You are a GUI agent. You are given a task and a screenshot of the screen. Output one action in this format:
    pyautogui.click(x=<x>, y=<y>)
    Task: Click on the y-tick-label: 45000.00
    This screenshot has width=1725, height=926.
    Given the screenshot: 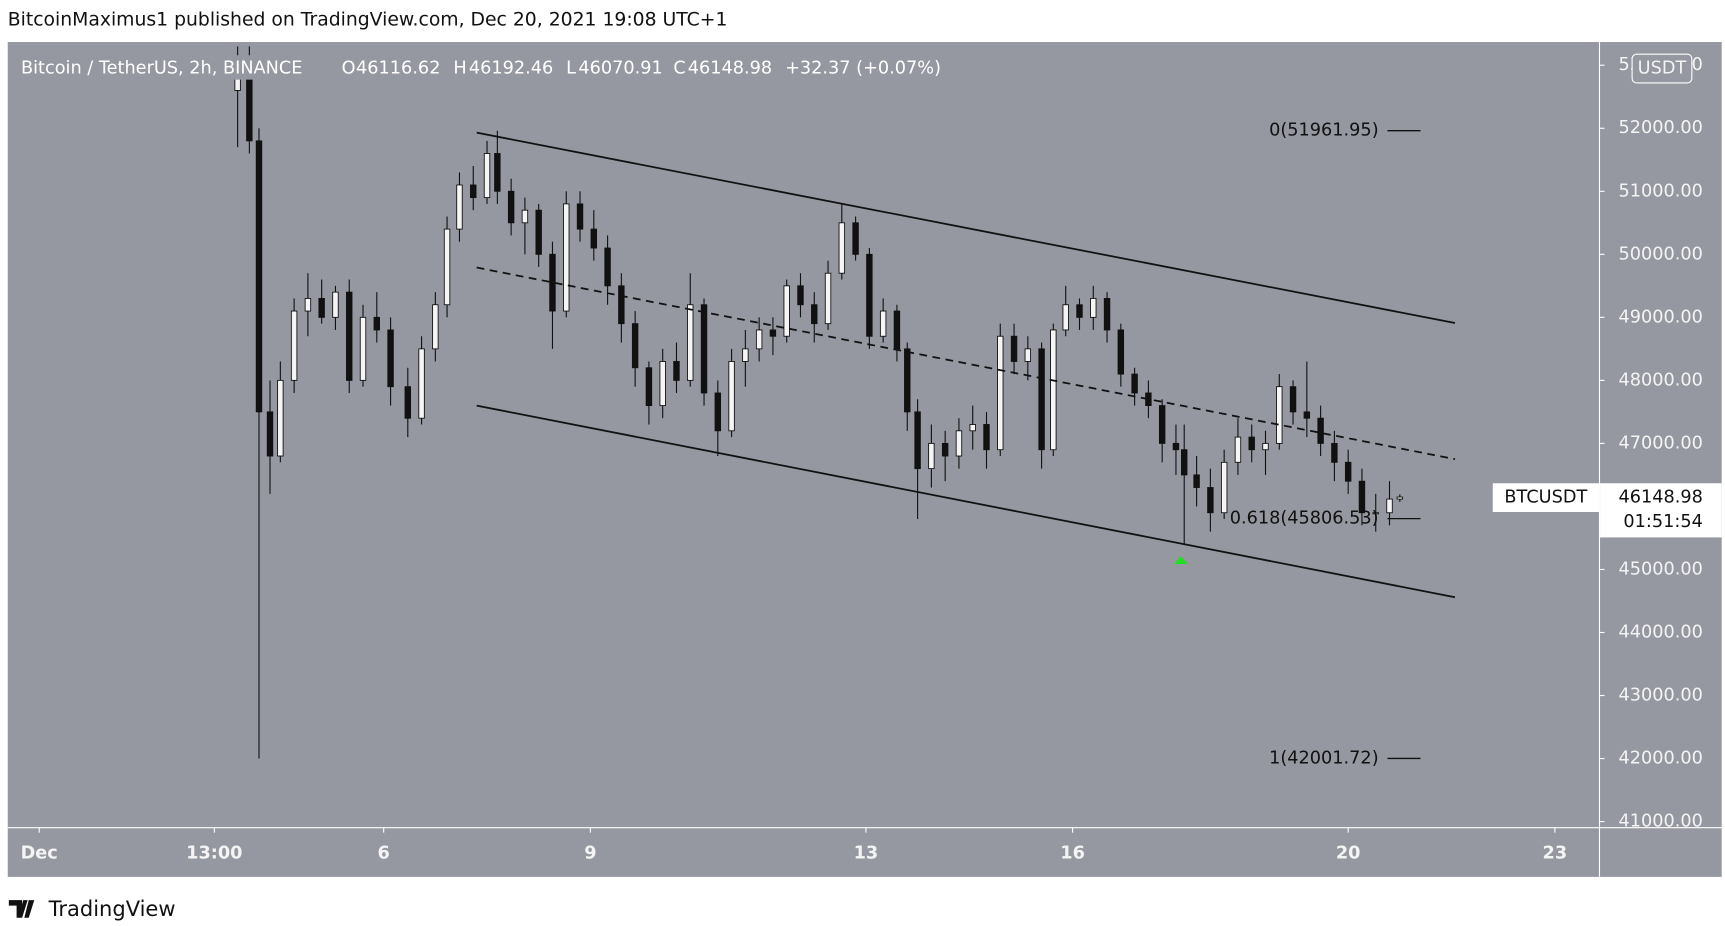 What is the action you would take?
    pyautogui.click(x=1660, y=569)
    